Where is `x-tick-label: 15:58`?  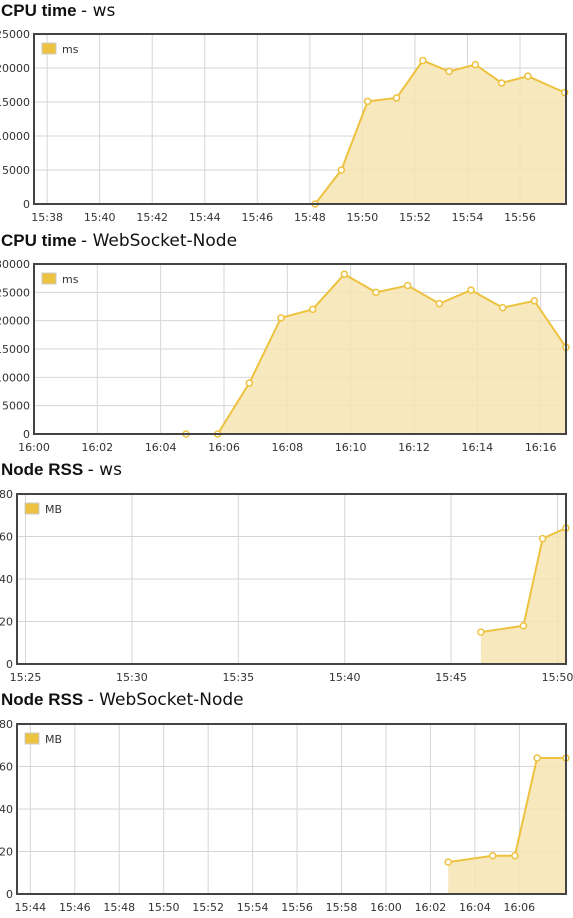
x-tick-label: 15:58 is located at coordinates (342, 907).